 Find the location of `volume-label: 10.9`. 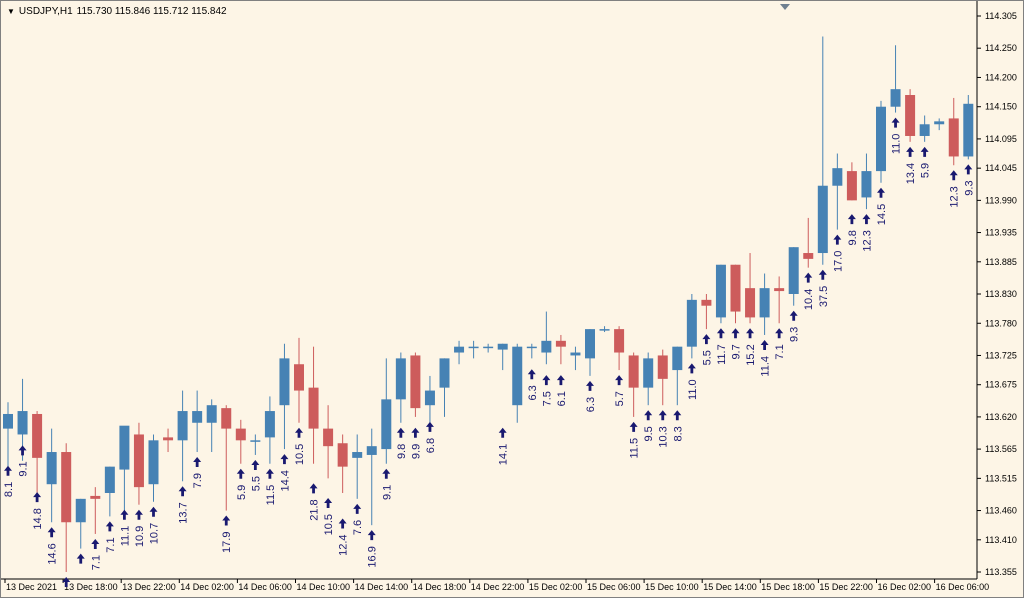

volume-label: 10.9 is located at coordinates (140, 536).